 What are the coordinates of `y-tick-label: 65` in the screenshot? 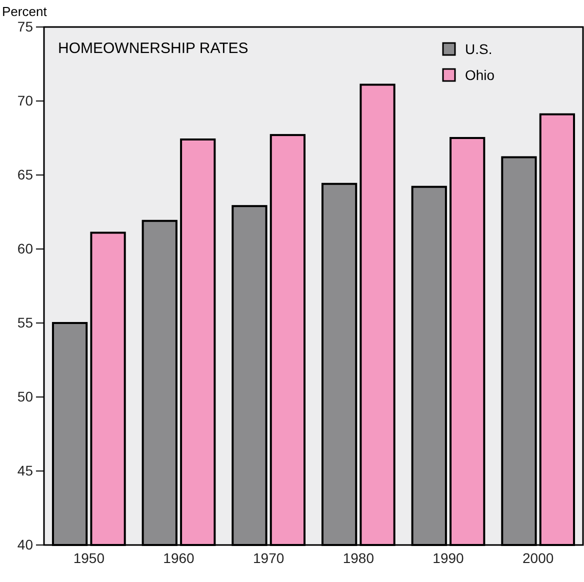 It's located at (25, 174).